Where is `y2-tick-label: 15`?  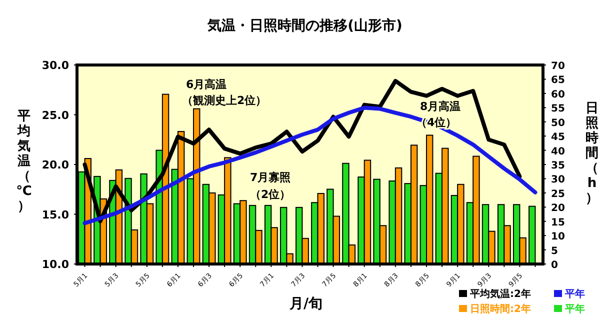 y2-tick-label: 15 is located at coordinates (558, 222).